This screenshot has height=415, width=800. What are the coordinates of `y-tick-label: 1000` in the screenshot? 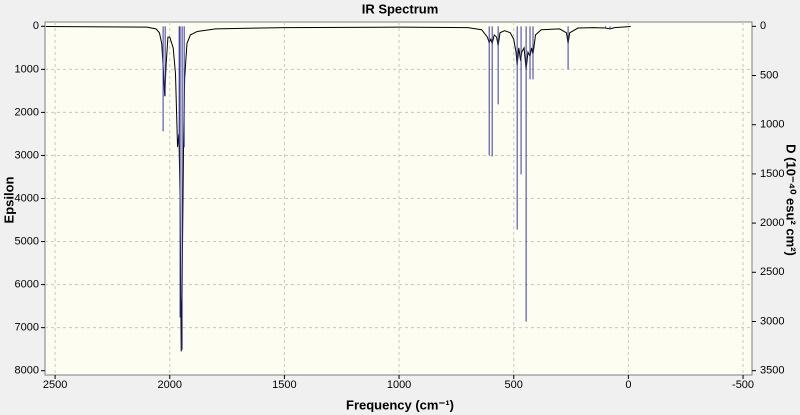 It's located at (27, 69).